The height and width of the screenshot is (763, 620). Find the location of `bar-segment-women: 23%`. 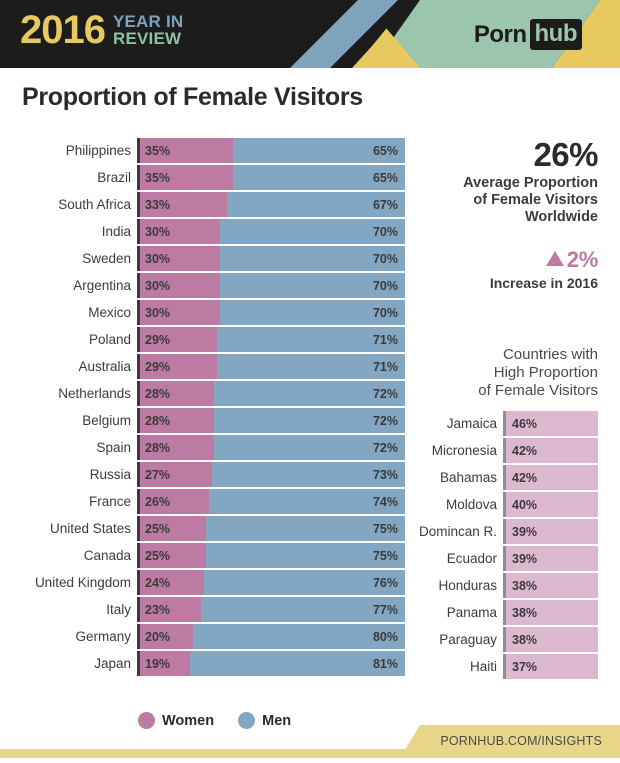

bar-segment-women: 23% is located at coordinates (170, 609).